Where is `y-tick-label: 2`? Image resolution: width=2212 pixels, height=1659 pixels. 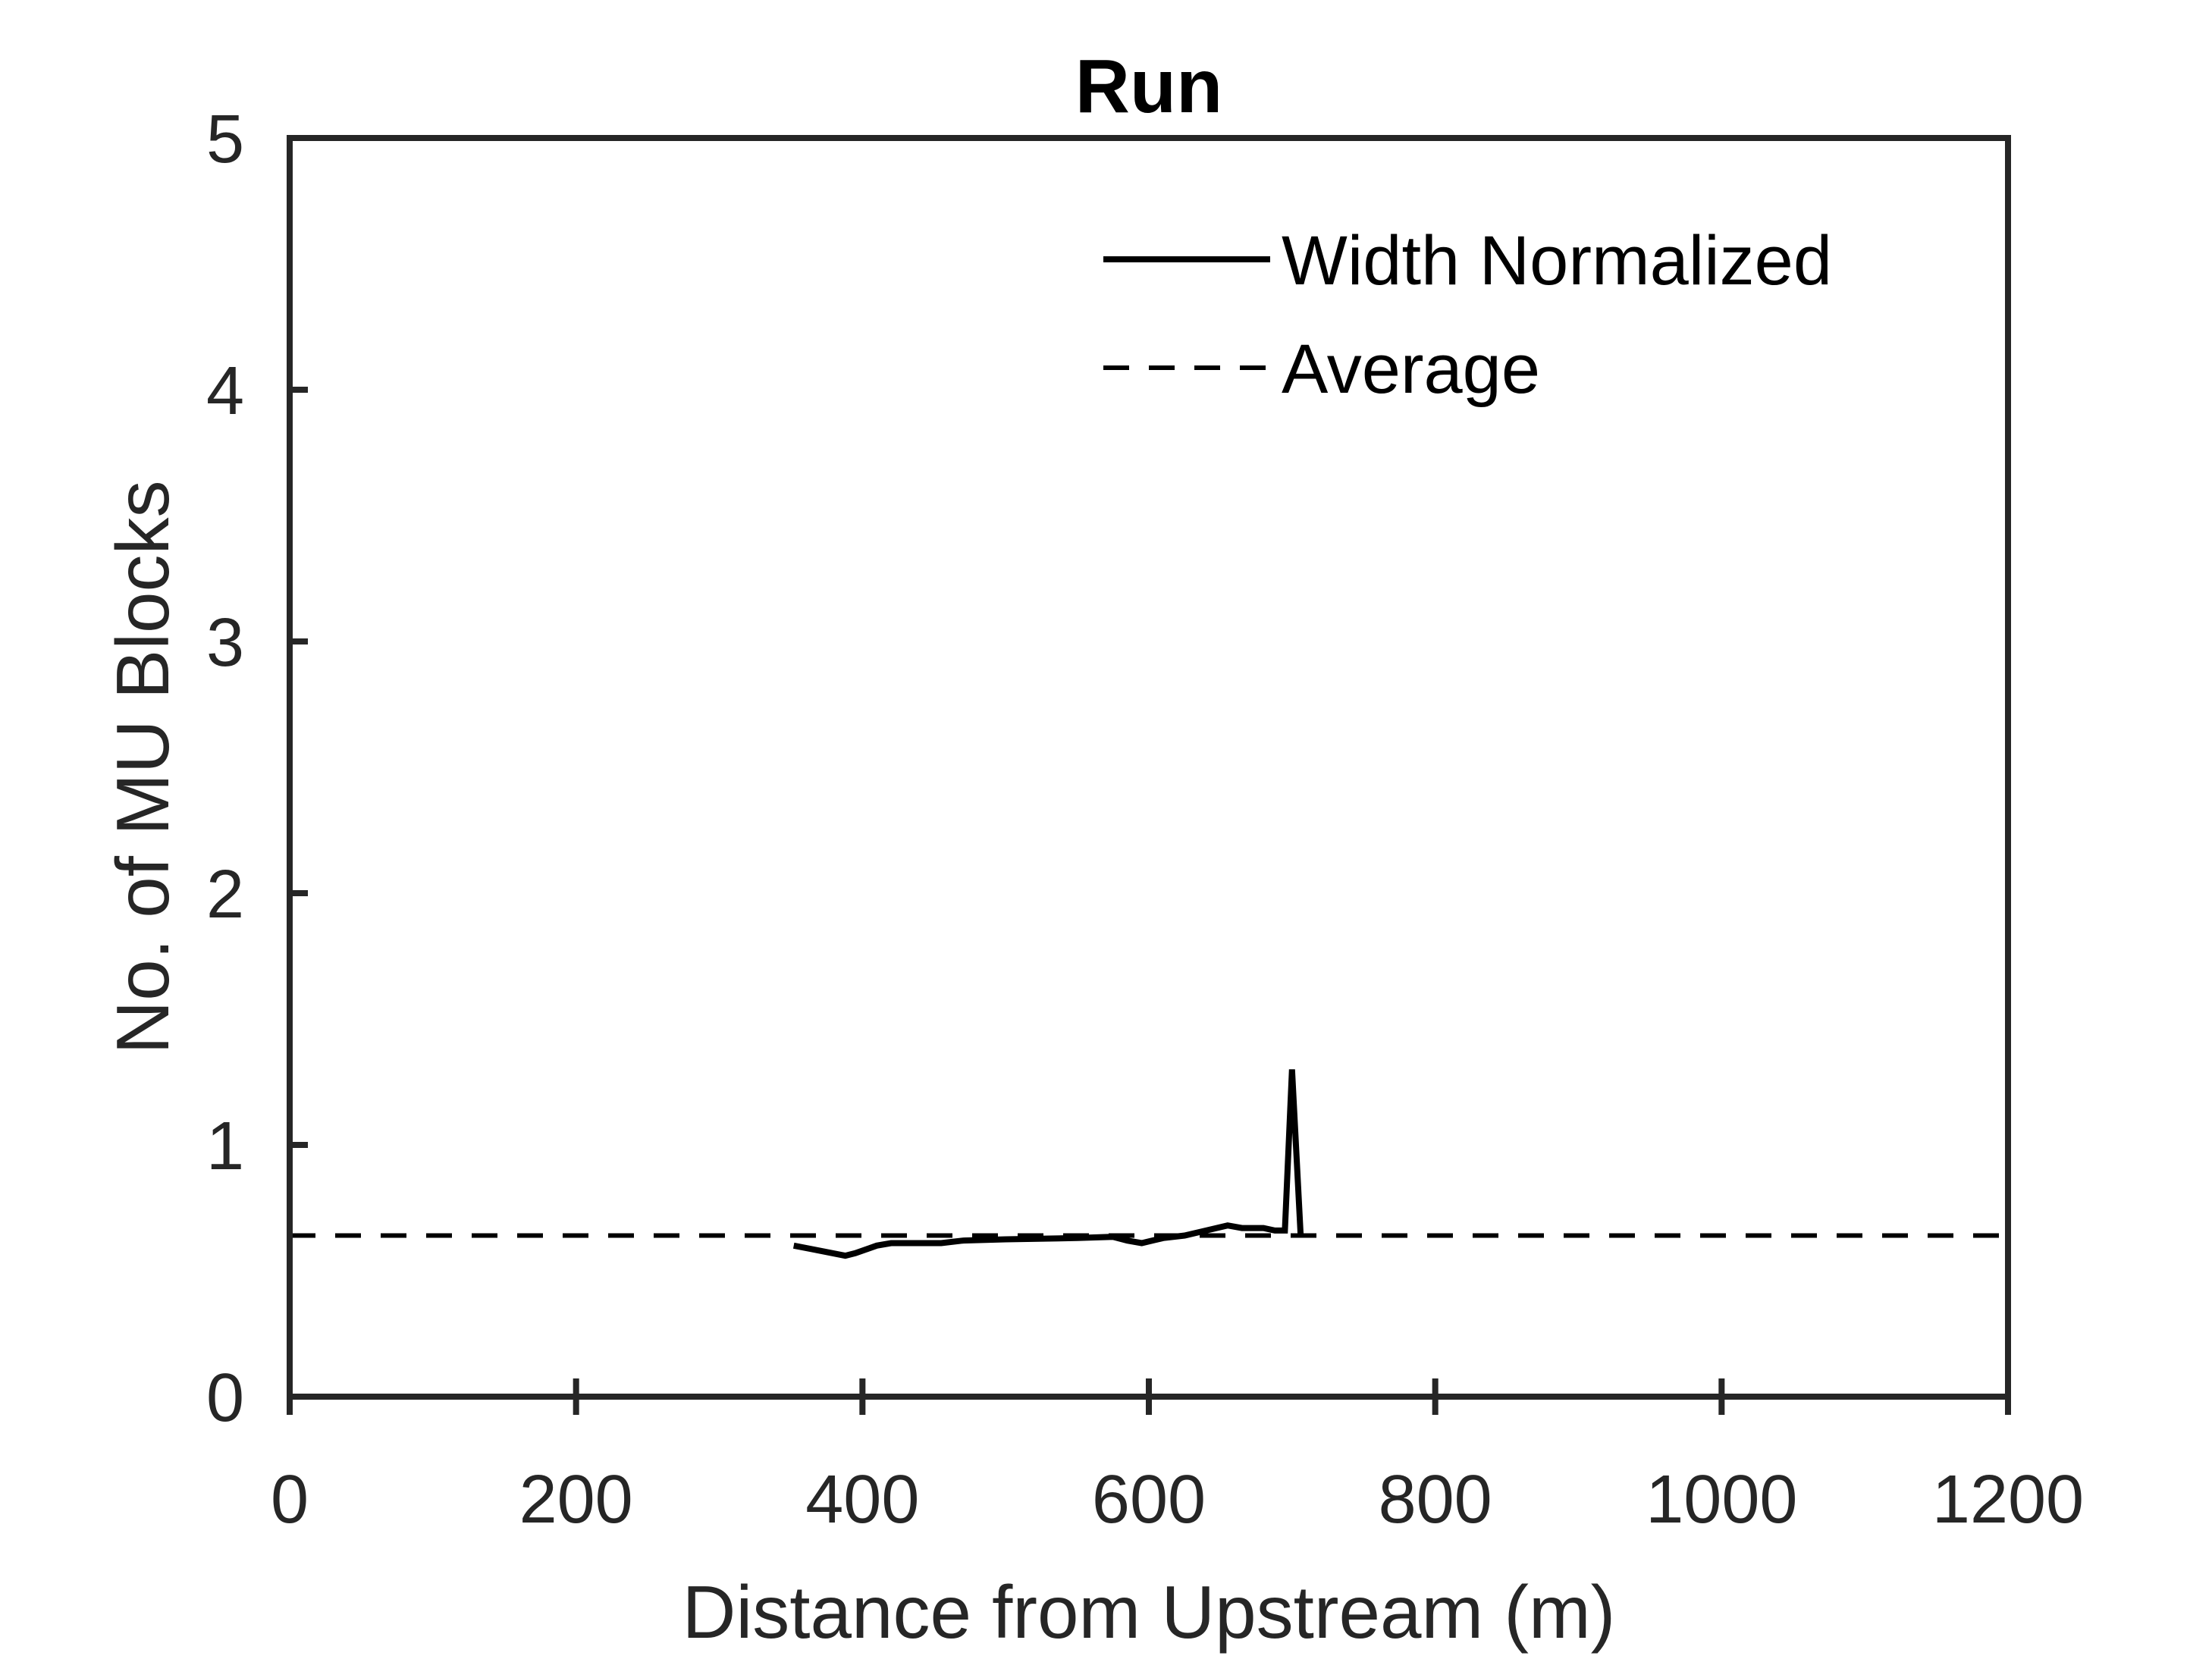
y-tick-label: 2 is located at coordinates (225, 895).